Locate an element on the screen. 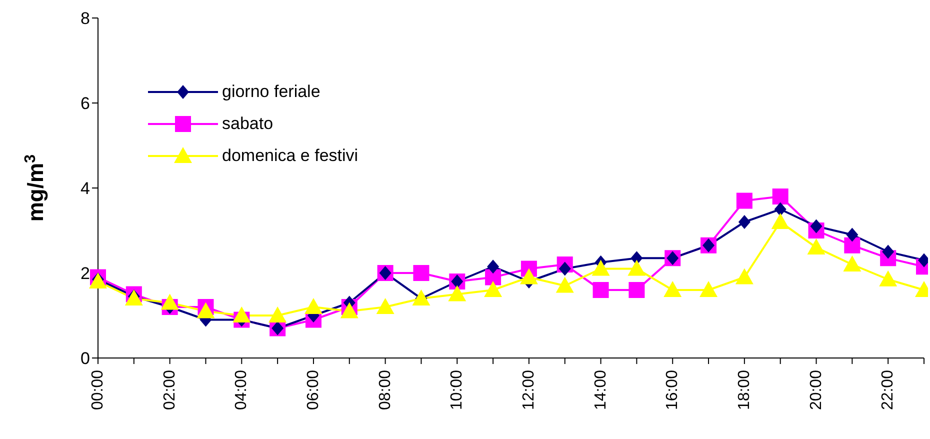  y-tick-label: 0 is located at coordinates (85, 358).